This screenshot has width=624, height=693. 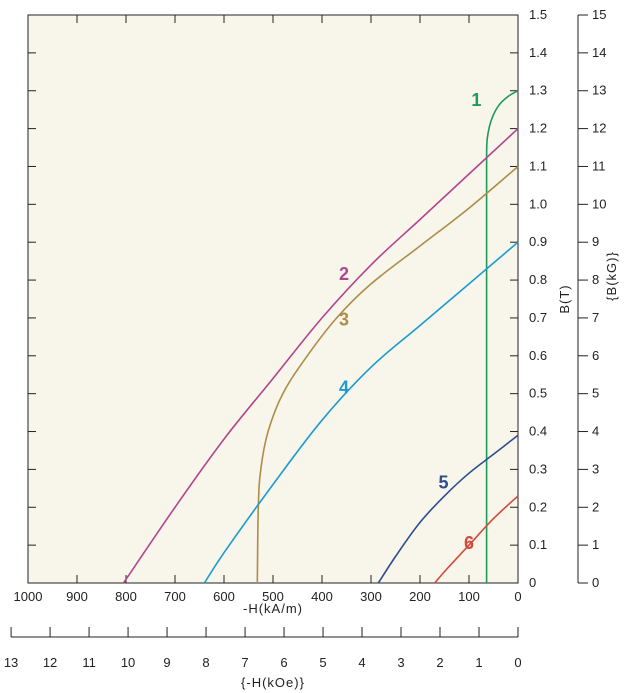 What do you see at coordinates (595, 355) in the screenshot?
I see `y2-tick-label: 6` at bounding box center [595, 355].